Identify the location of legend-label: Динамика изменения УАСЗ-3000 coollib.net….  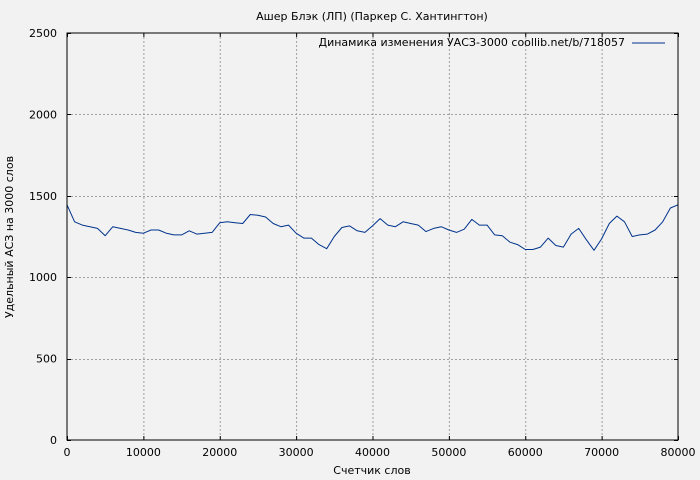
(472, 42).